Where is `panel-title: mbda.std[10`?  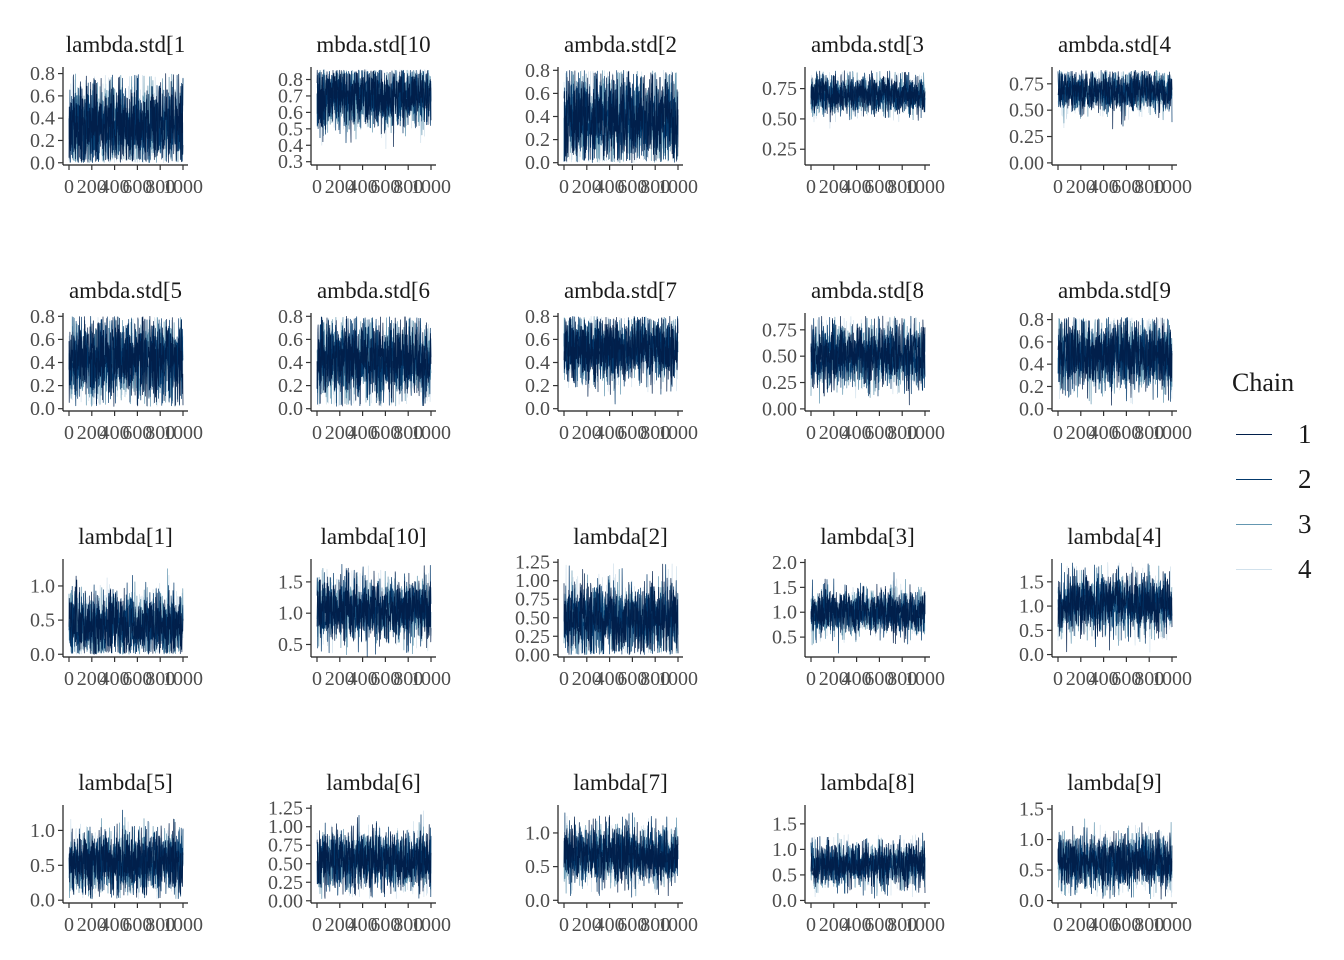 panel-title: mbda.std[10 is located at coordinates (373, 44).